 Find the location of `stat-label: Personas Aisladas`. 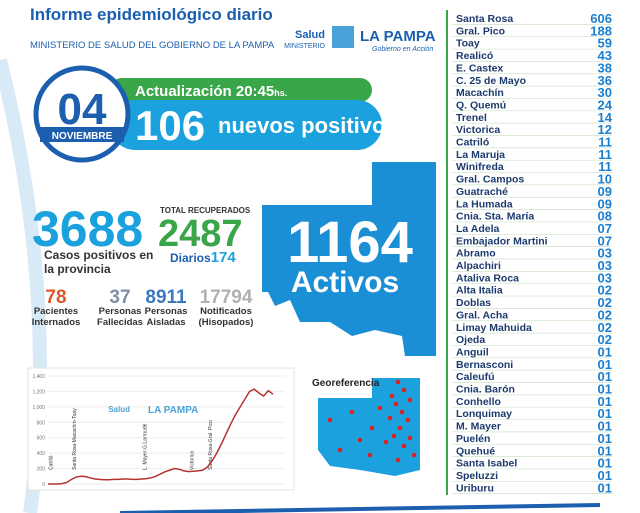

stat-label: Personas Aisladas is located at coordinates (166, 317).